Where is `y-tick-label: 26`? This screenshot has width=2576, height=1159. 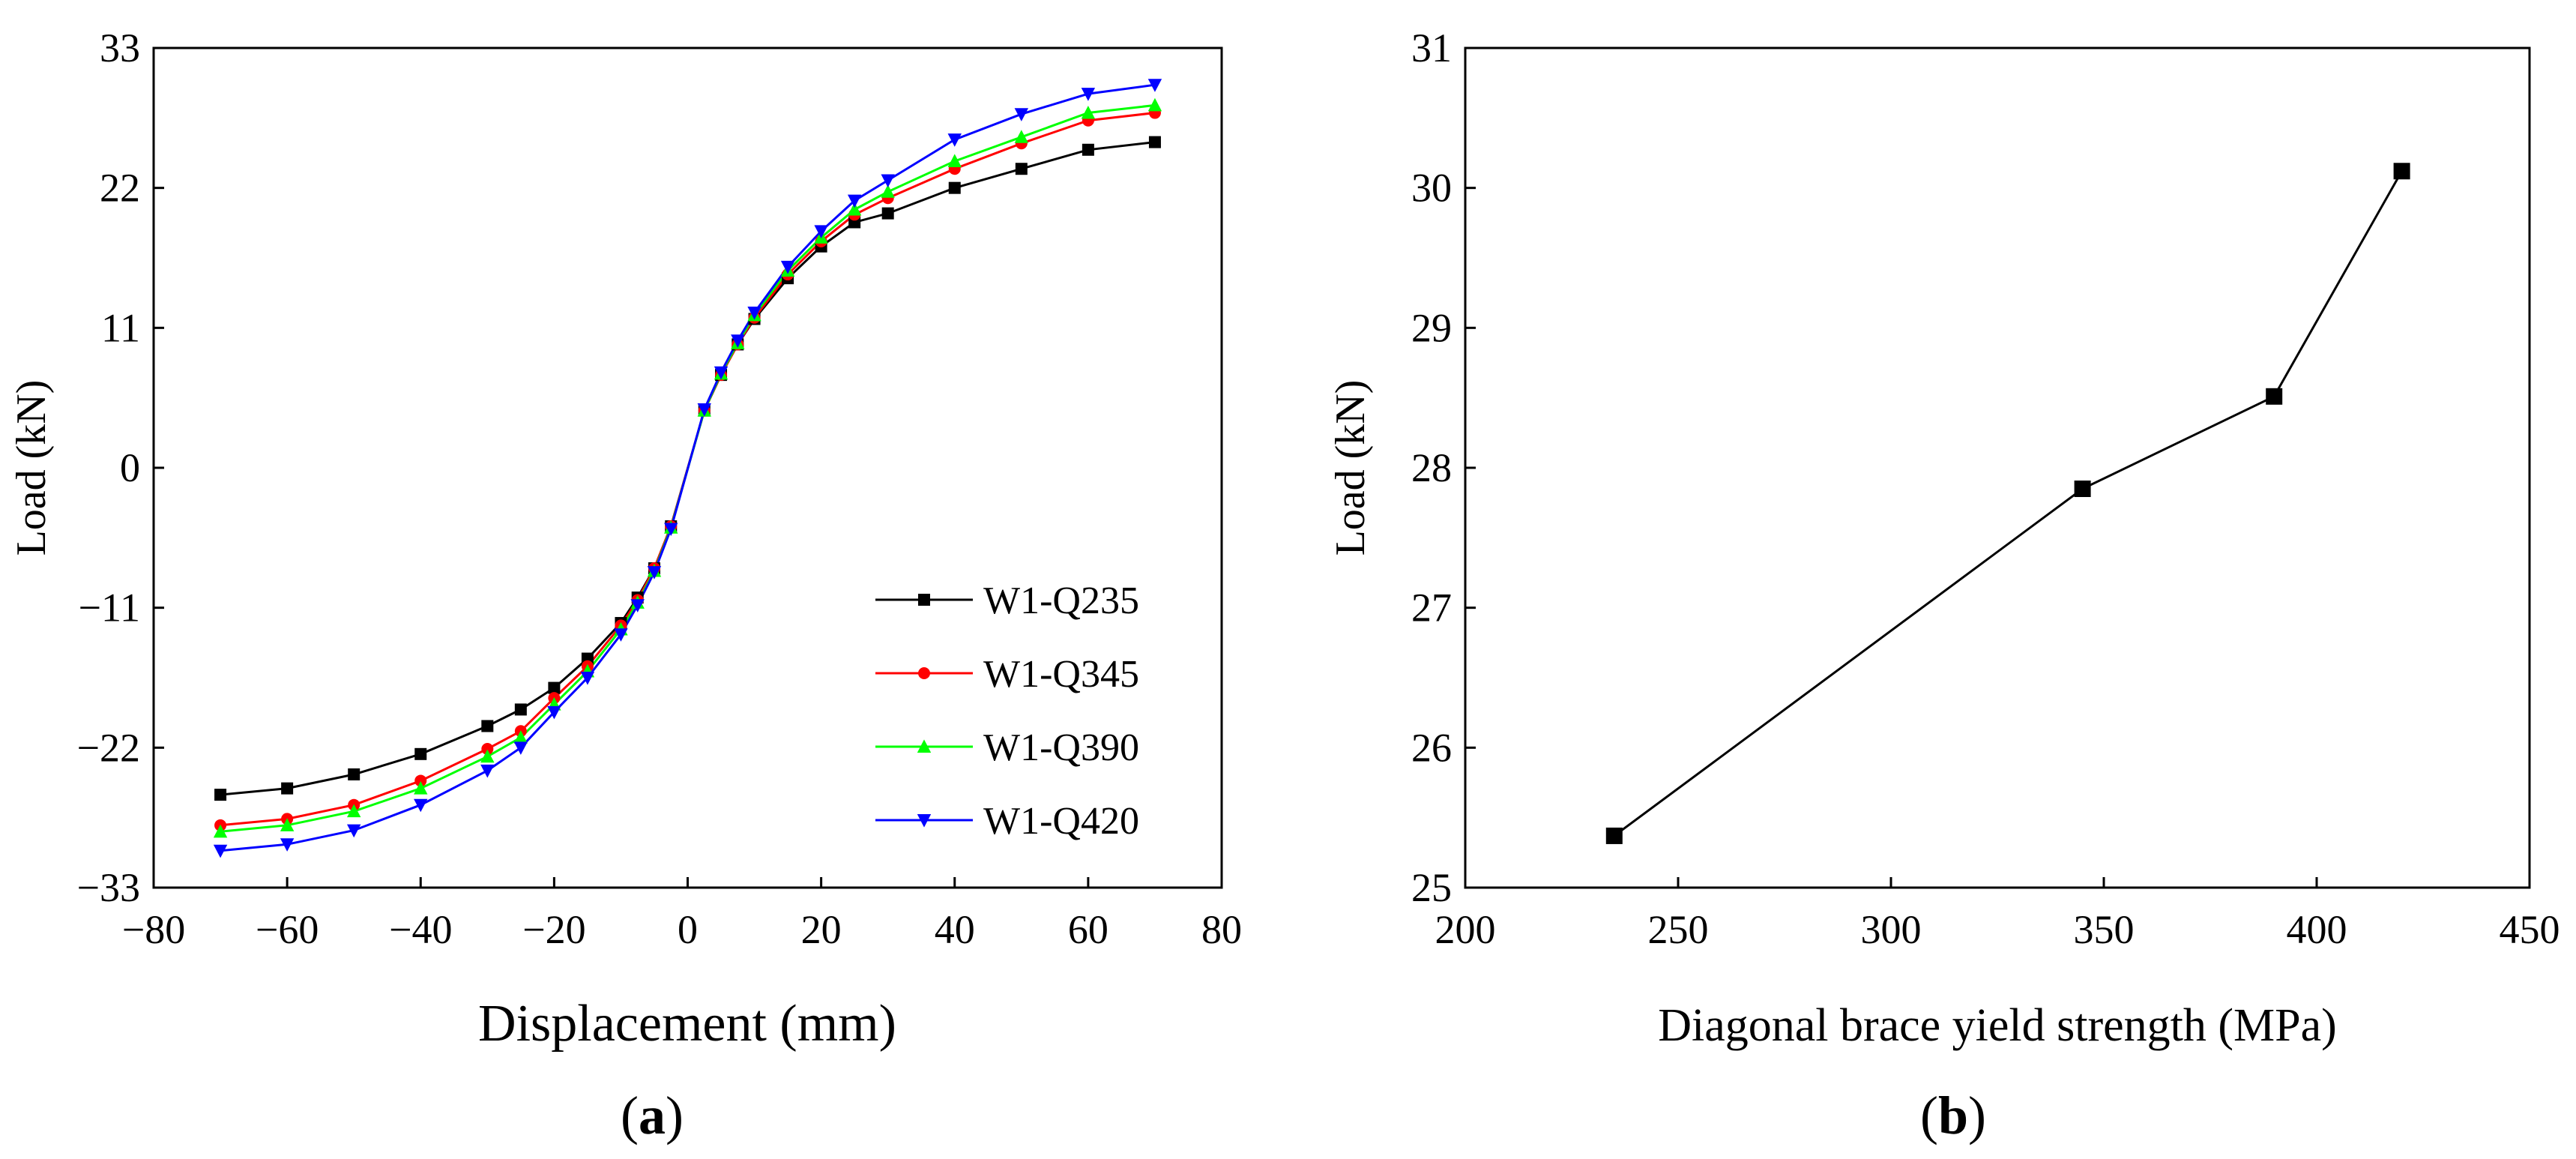 y-tick-label: 26 is located at coordinates (1432, 747).